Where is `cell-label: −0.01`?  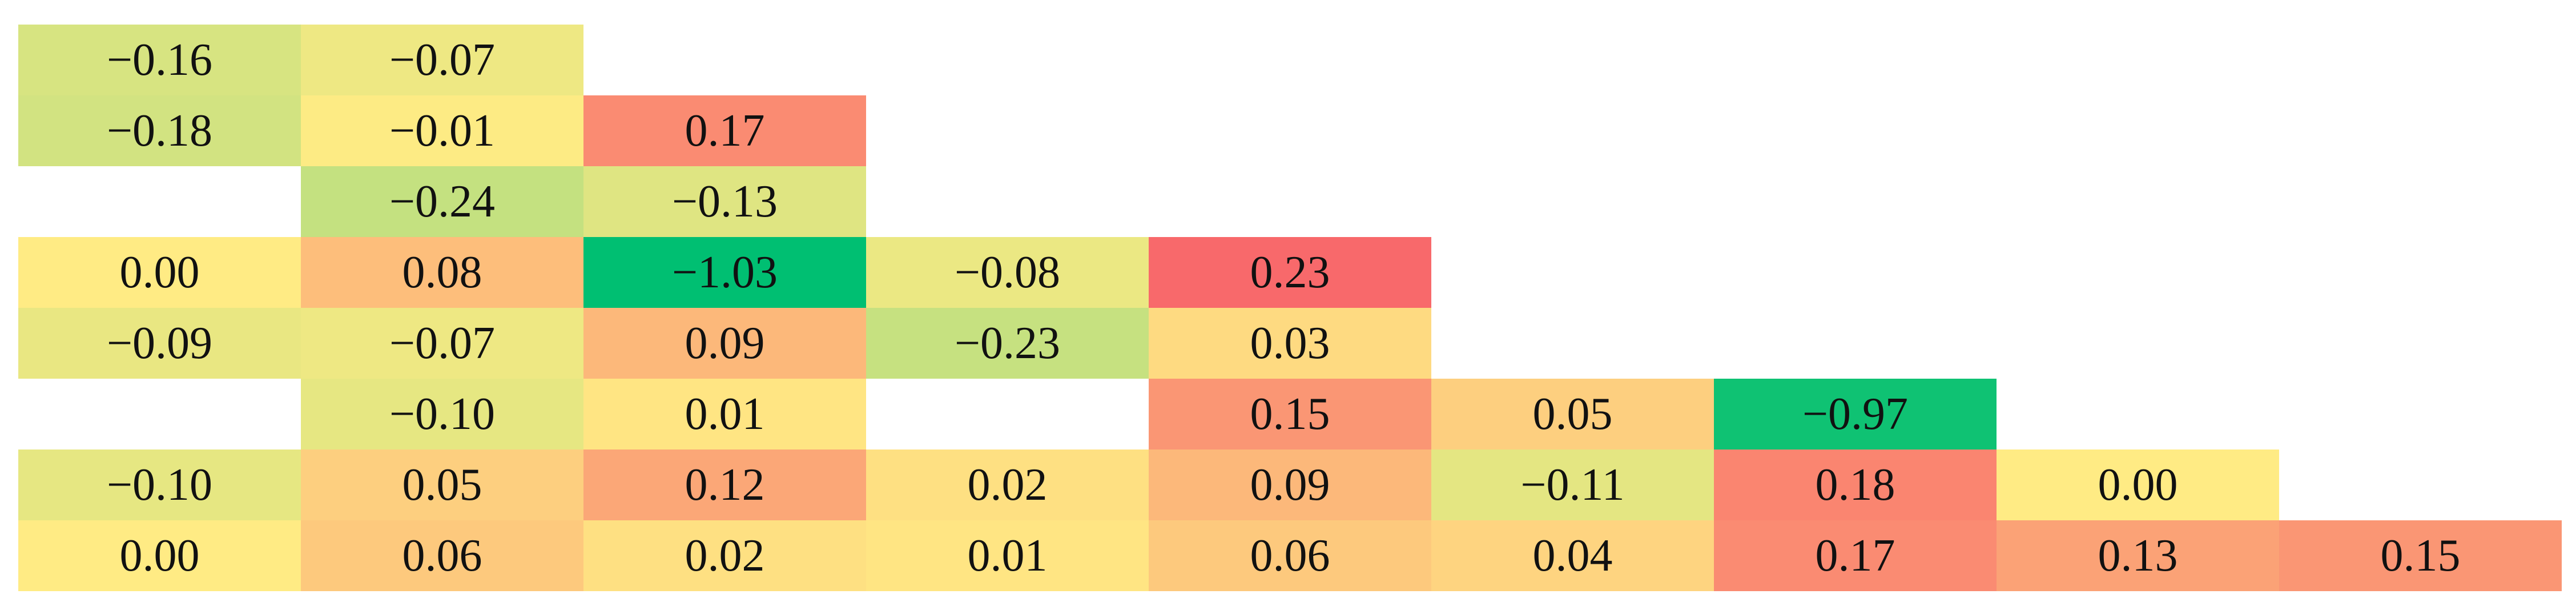 cell-label: −0.01 is located at coordinates (442, 131).